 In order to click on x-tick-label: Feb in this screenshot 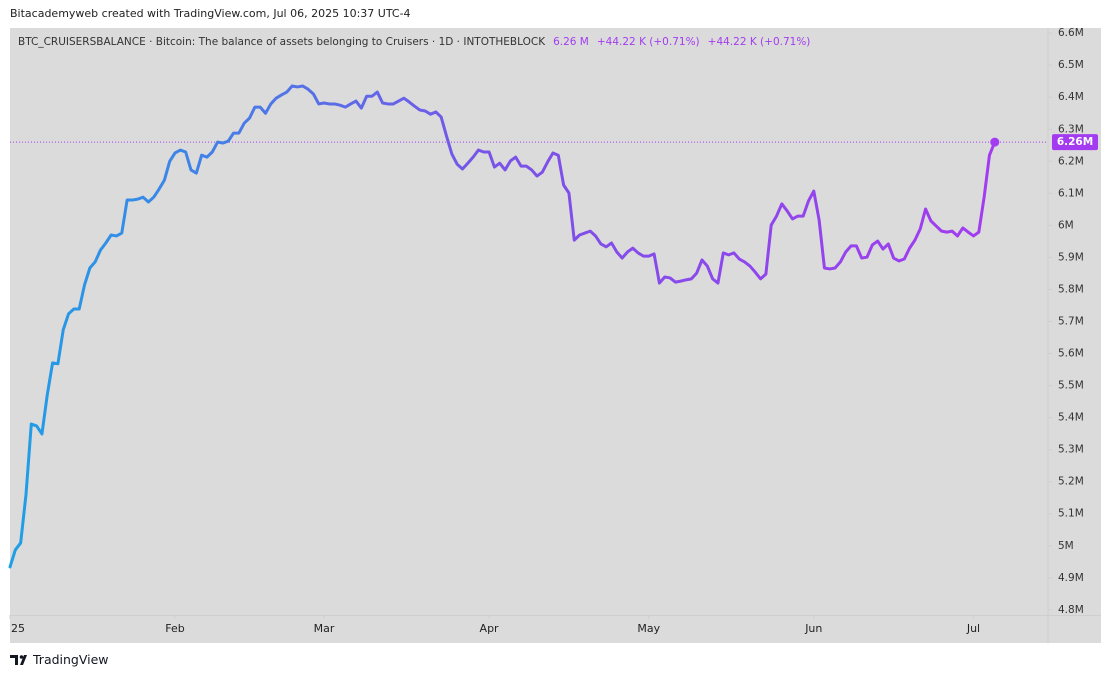, I will do `click(174, 628)`.